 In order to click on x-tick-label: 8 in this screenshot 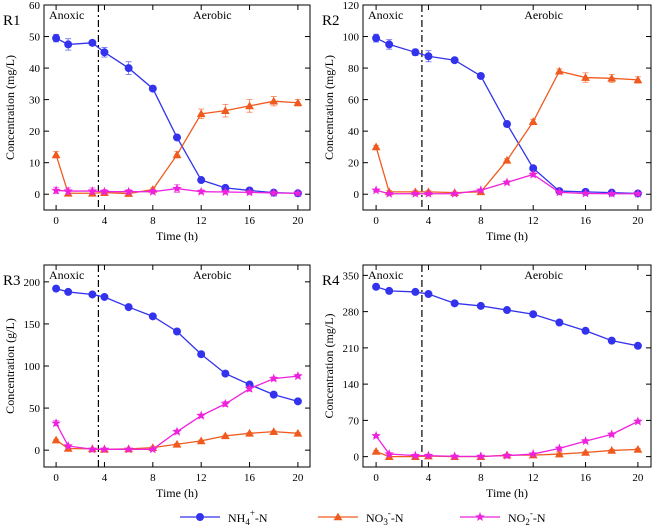, I will do `click(153, 478)`.